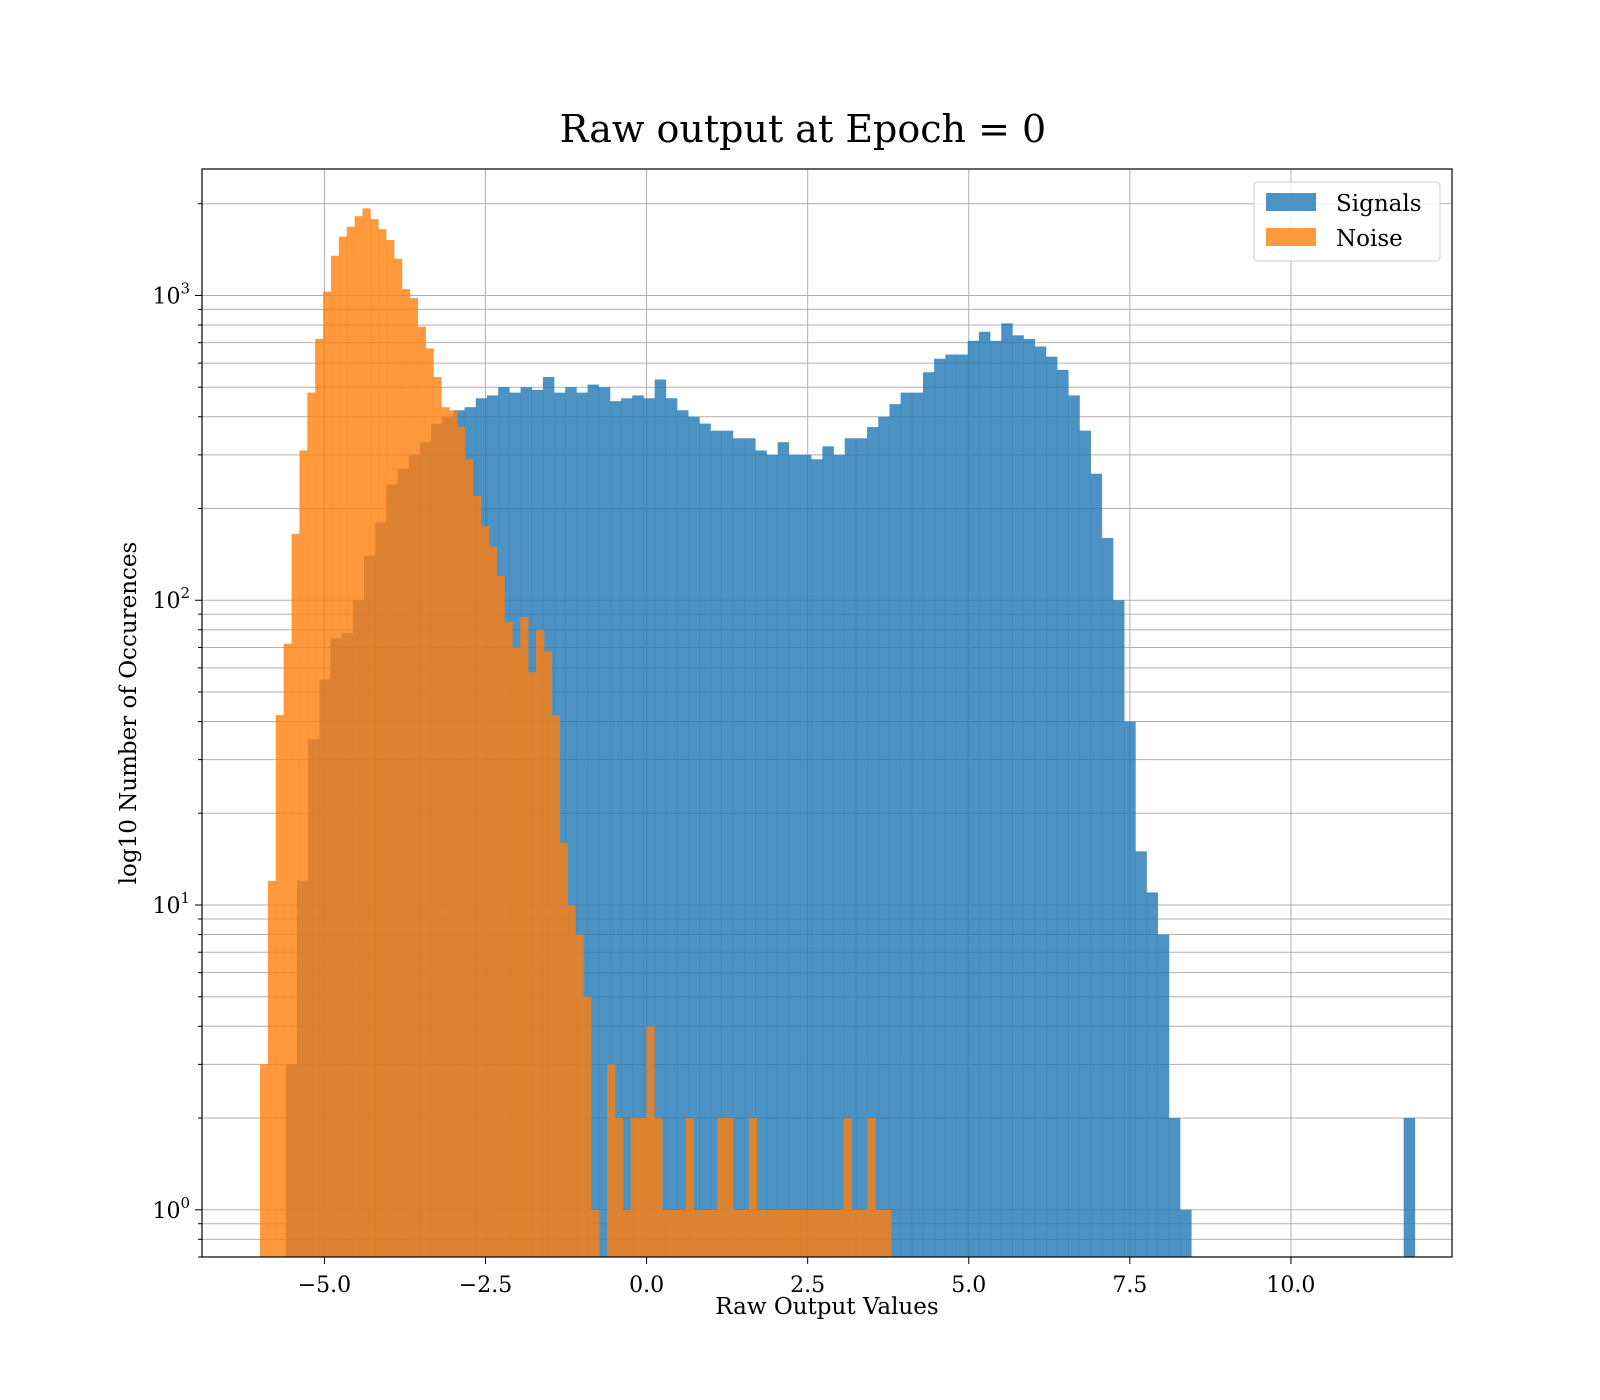  Describe the element at coordinates (826, 1307) in the screenshot. I see `x-axis-label: Raw Output Values` at that location.